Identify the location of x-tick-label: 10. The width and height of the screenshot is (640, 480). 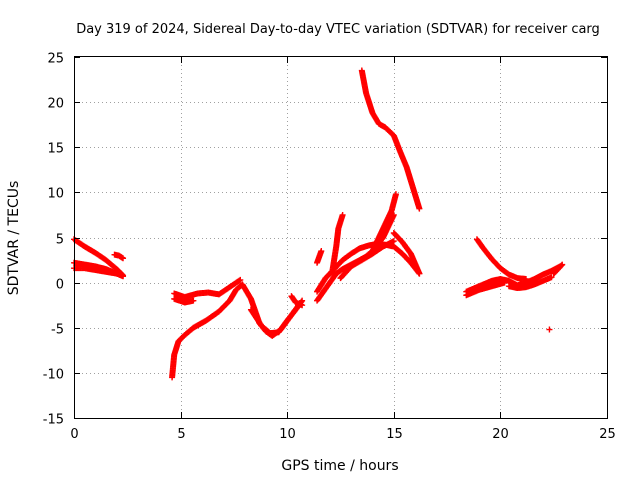
(287, 434).